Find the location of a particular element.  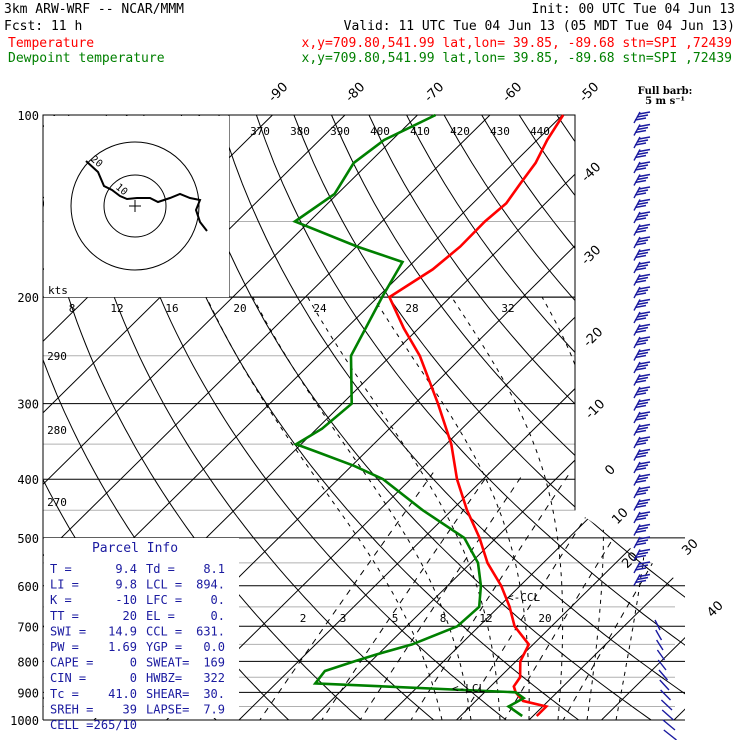

mixing-ratio-top-label-2: 16 is located at coordinates (171, 308).